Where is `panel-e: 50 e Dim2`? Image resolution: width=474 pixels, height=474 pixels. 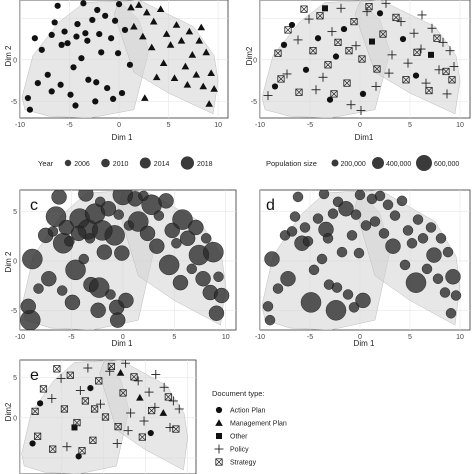 panel-e: 50 e Dim2 is located at coordinates (100, 416).